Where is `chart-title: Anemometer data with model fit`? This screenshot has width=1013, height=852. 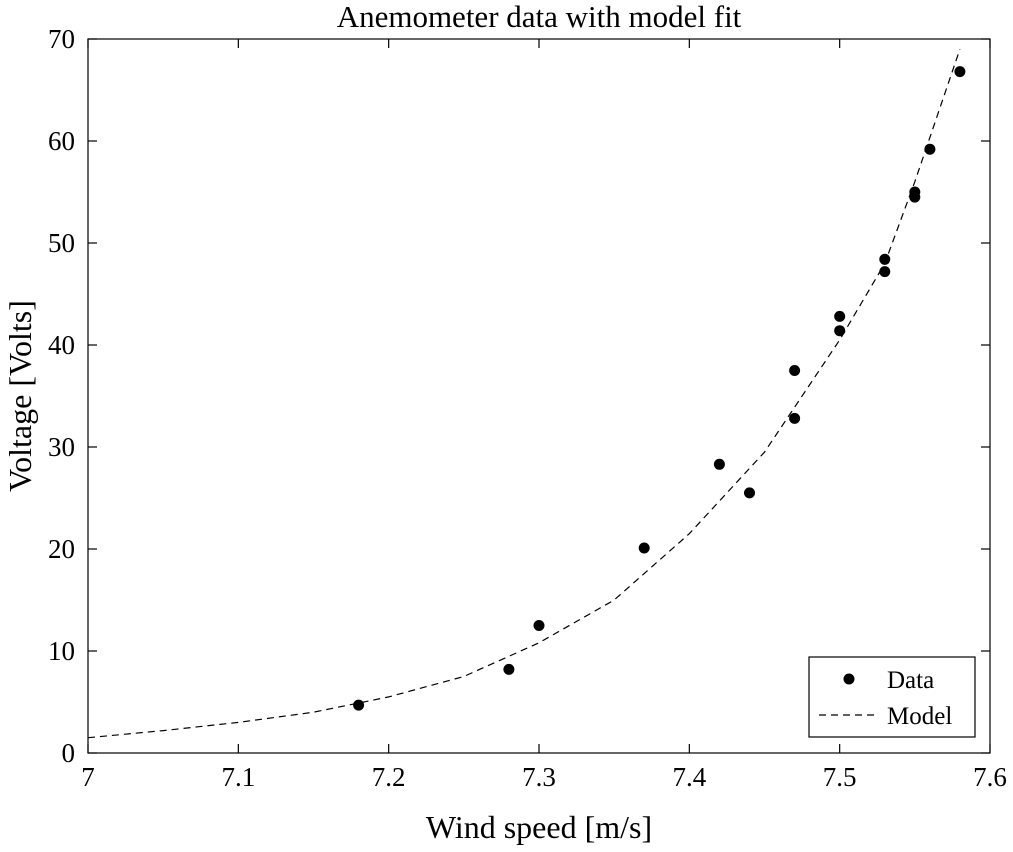 chart-title: Anemometer data with model fit is located at coordinates (539, 17).